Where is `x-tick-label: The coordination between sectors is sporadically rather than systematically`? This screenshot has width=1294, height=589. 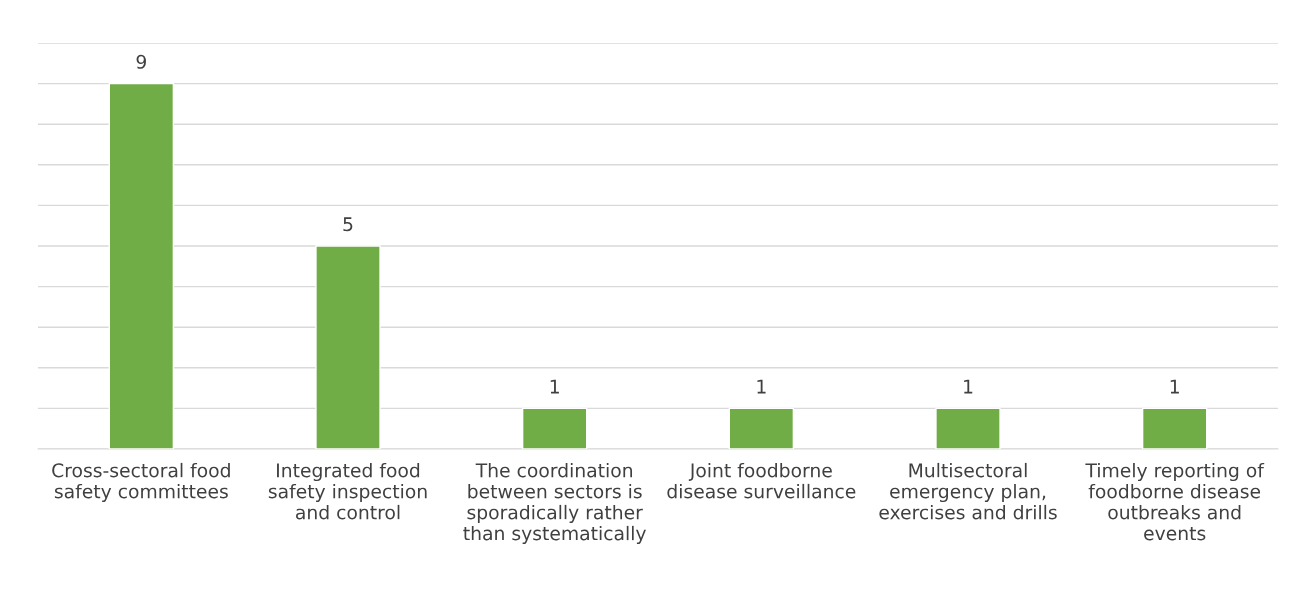 x-tick-label: The coordination between sectors is sporadically rather than systematically is located at coordinates (554, 503).